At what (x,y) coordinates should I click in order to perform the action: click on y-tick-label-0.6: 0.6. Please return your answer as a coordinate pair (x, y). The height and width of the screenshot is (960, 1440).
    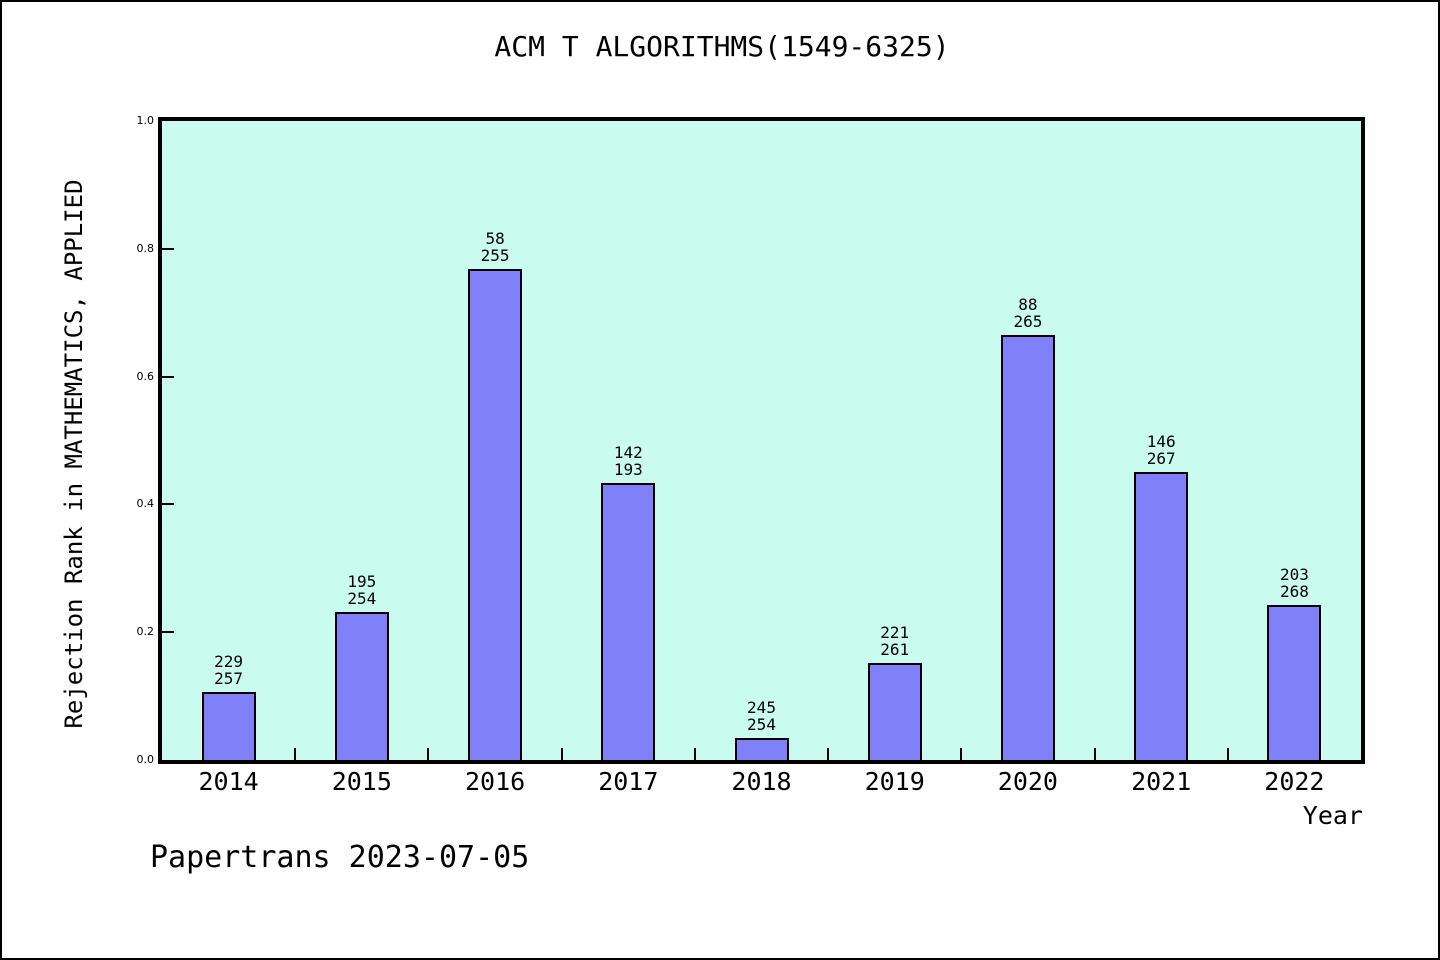
    Looking at the image, I should click on (145, 376).